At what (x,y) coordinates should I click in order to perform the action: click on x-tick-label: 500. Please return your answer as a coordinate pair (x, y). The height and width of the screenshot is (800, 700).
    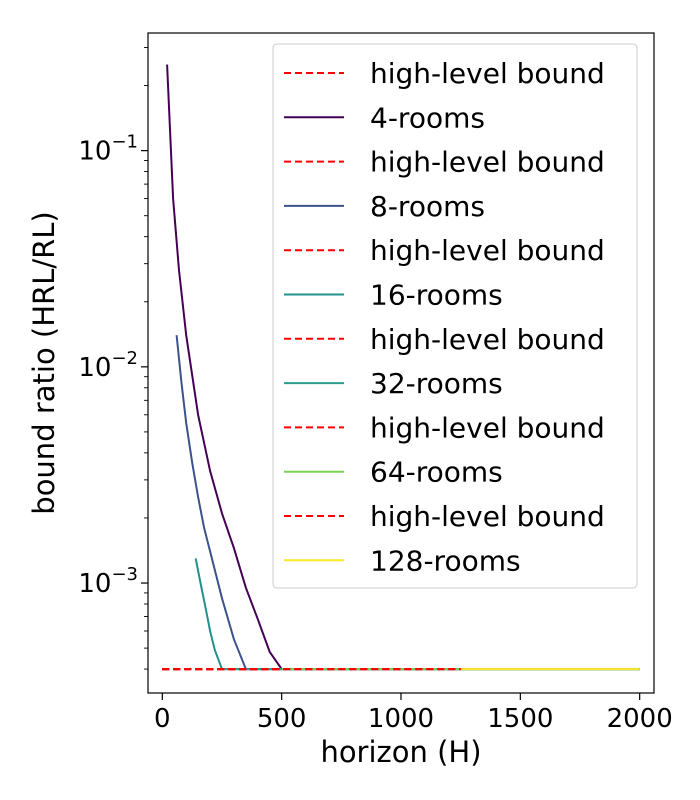
    Looking at the image, I should click on (282, 719).